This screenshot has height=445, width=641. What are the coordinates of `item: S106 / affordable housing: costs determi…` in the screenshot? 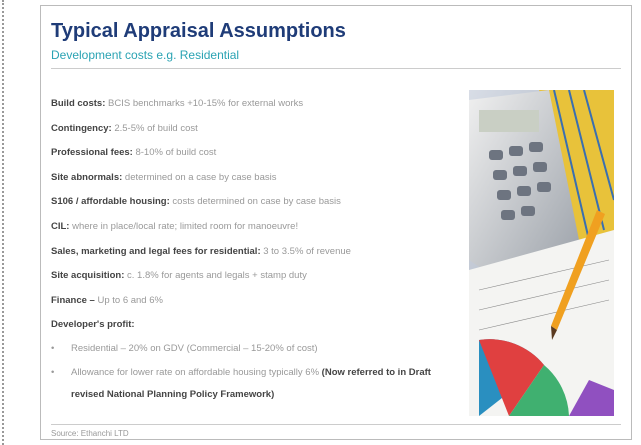 It's located at (196, 201).